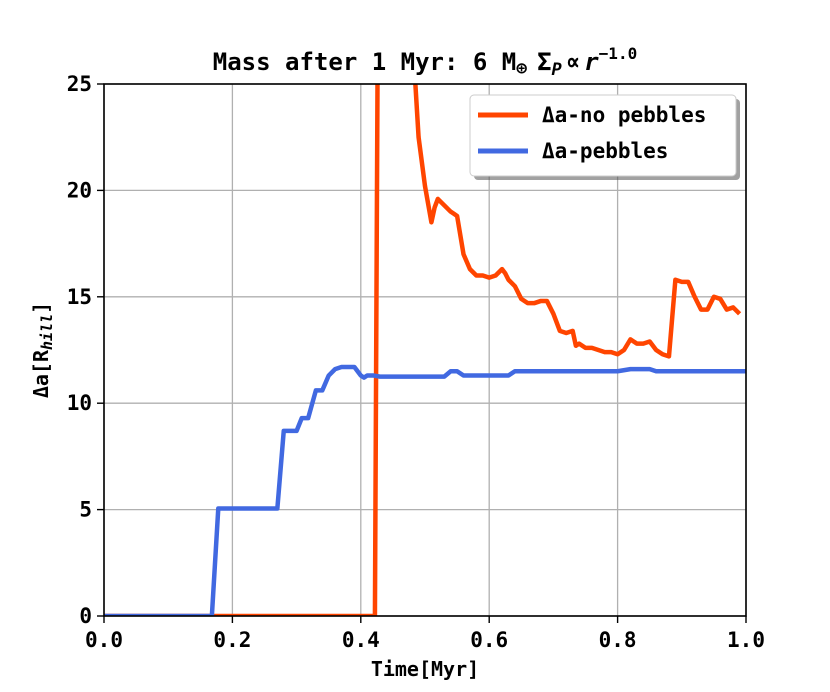 The height and width of the screenshot is (692, 830). I want to click on title-earth-symbol: ⊕, so click(521, 68).